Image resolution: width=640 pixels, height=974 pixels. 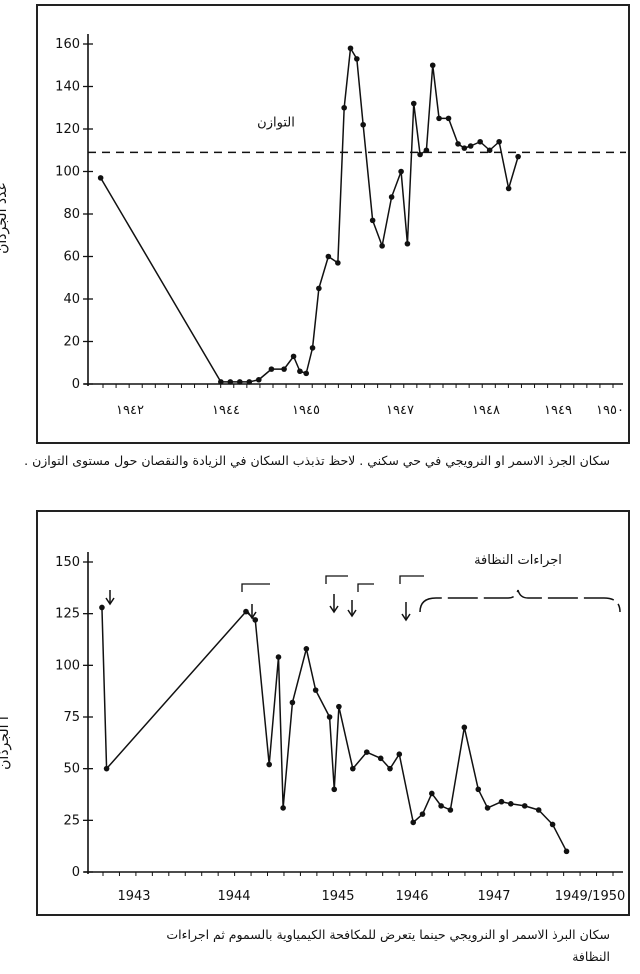 I want to click on chart-1-y-tick-label: 40, so click(x=71, y=299).